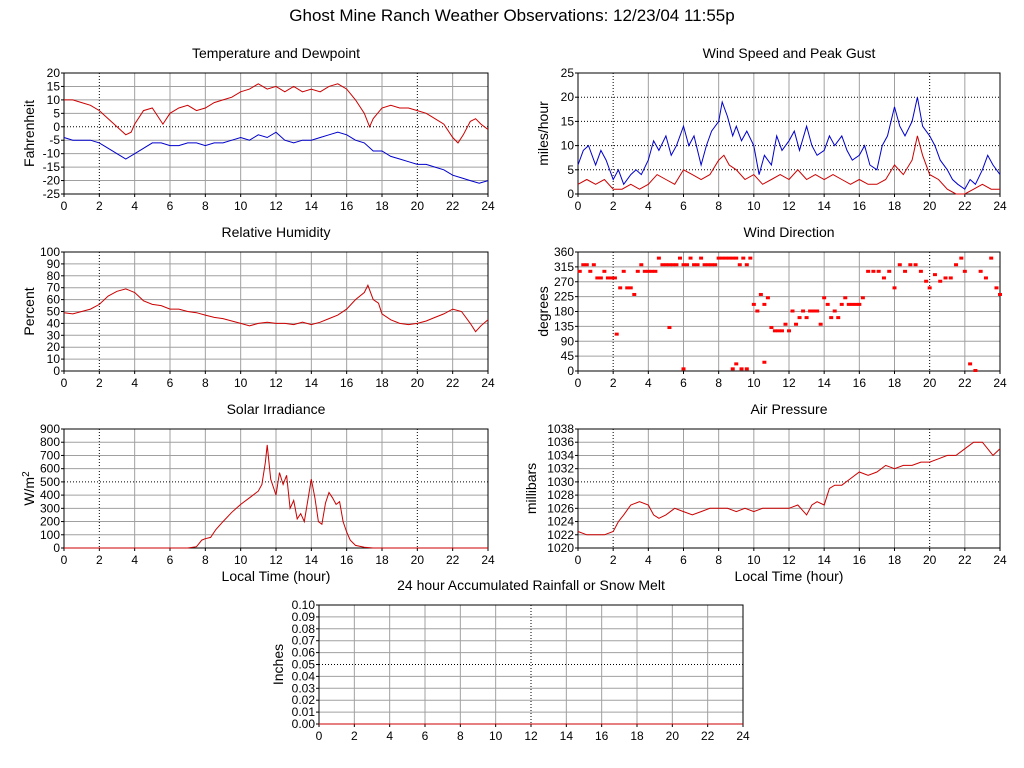 This screenshot has height=768, width=1024. Describe the element at coordinates (50, 442) in the screenshot. I see `y-tick-label: 800` at that location.